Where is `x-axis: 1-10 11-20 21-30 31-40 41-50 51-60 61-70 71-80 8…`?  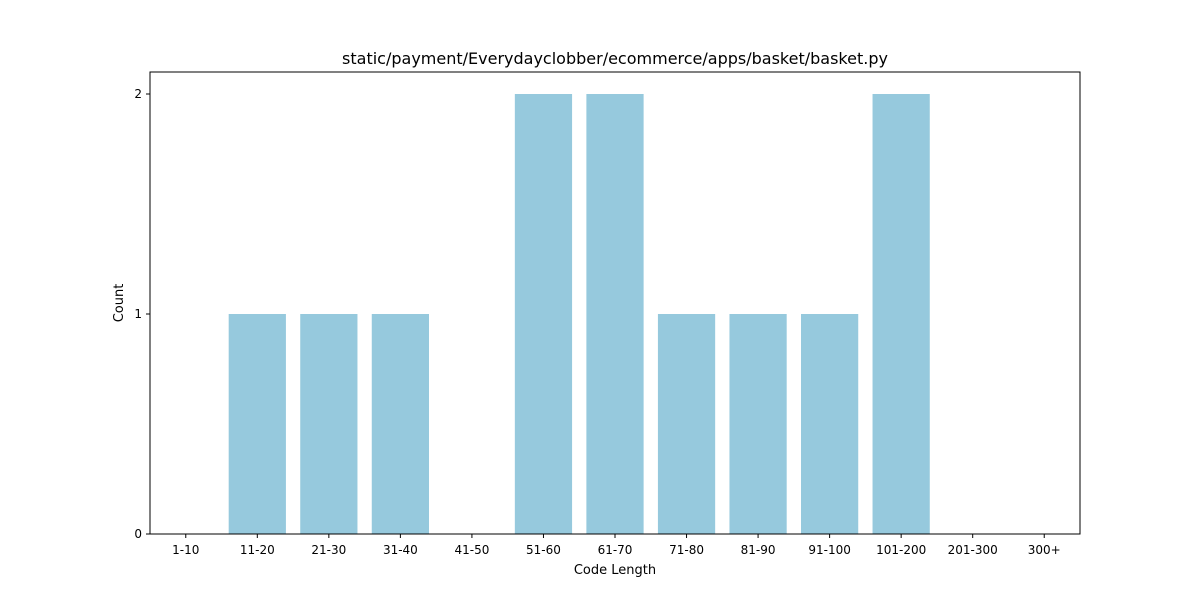 x-axis: 1-10 11-20 21-30 31-40 41-50 51-60 61-70 71-80 8… is located at coordinates (616, 545).